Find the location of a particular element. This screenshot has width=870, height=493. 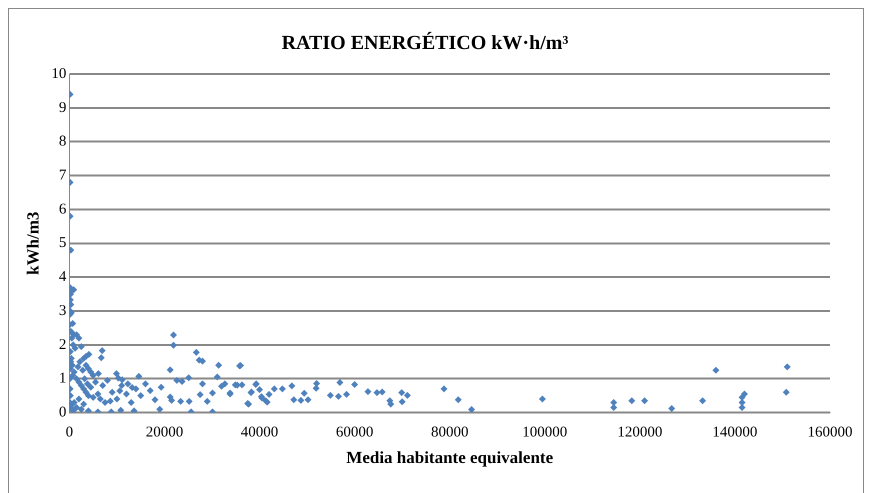

y-tick-label: 0 is located at coordinates (62, 412).